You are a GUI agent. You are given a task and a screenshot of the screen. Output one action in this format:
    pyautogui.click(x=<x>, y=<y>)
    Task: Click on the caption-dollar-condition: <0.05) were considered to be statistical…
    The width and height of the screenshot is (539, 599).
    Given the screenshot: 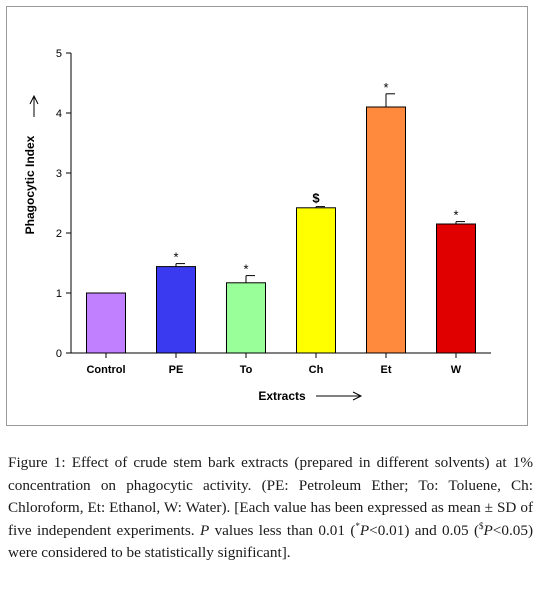 What is the action you would take?
    pyautogui.click(x=270, y=541)
    